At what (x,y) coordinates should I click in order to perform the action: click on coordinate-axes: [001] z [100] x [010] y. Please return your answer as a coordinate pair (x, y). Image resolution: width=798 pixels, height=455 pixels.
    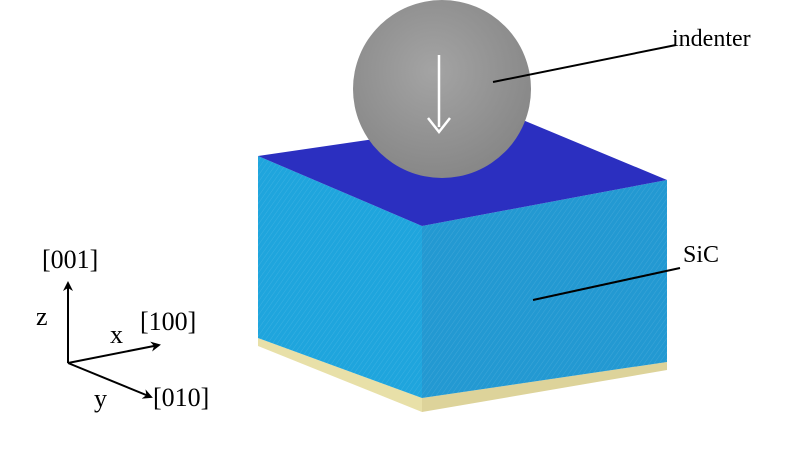
    Looking at the image, I should click on (122, 329).